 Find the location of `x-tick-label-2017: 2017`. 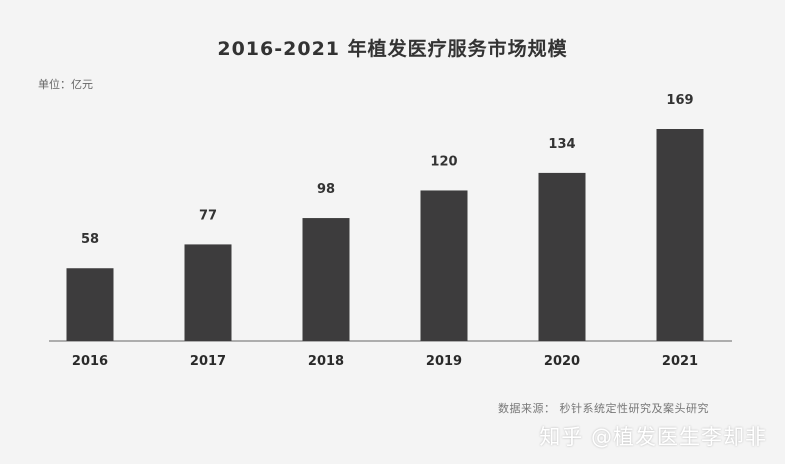

x-tick-label-2017: 2017 is located at coordinates (208, 361).